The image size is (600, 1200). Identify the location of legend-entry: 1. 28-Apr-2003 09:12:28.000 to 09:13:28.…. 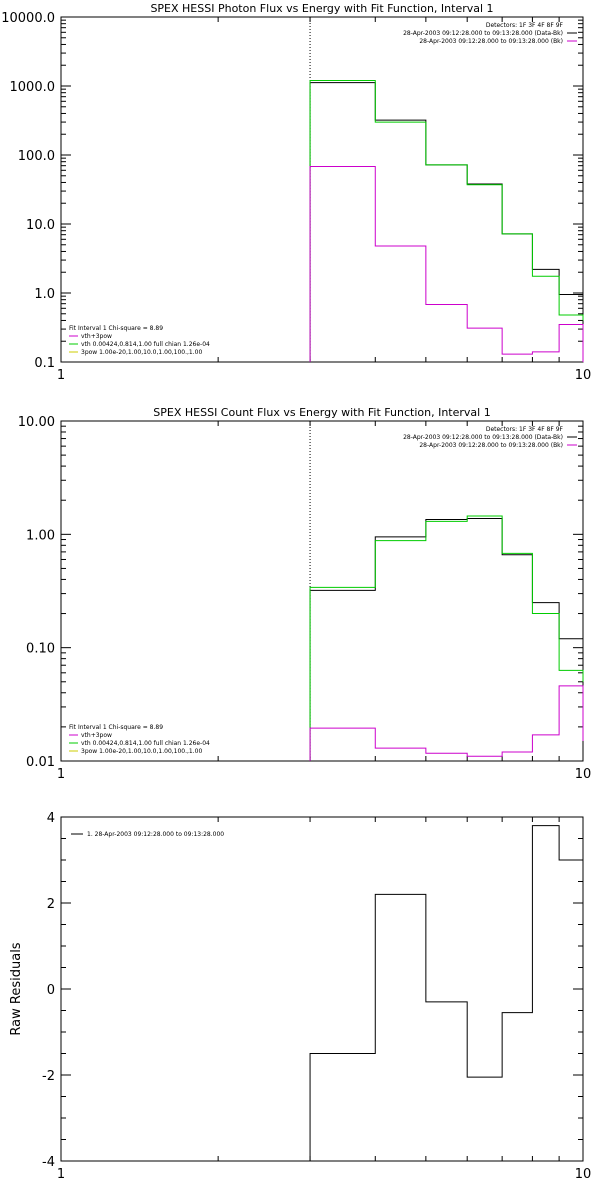
(155, 834).